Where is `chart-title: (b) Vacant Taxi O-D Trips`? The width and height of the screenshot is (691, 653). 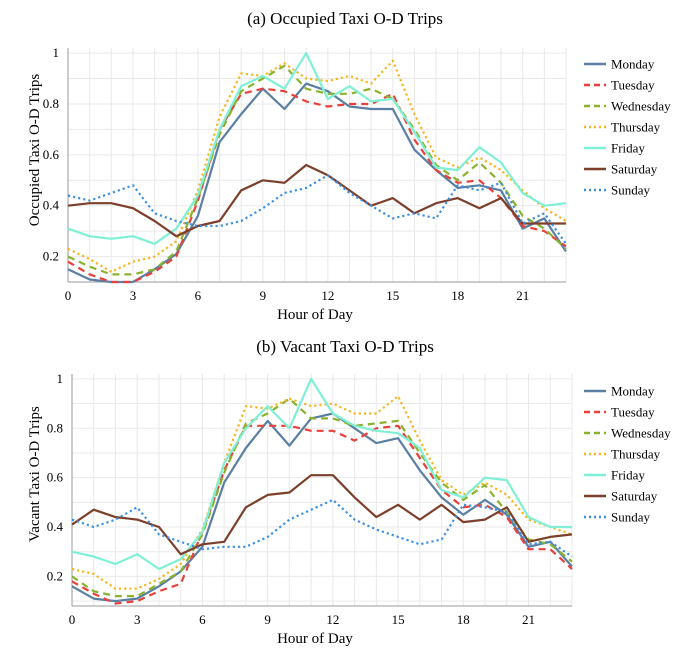
chart-title: (b) Vacant Taxi O-D Trips is located at coordinates (345, 346).